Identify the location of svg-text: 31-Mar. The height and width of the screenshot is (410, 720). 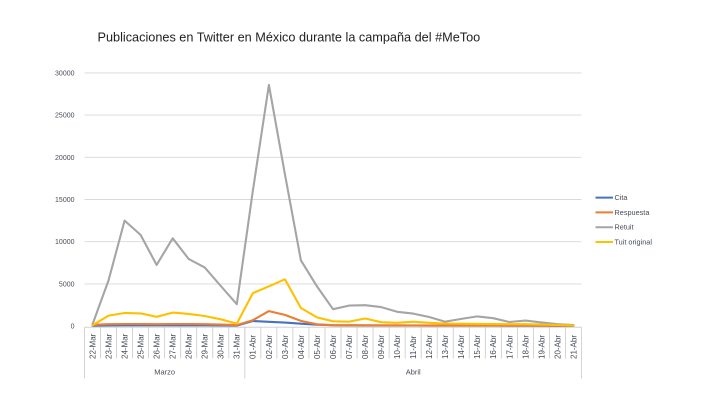
(237, 346).